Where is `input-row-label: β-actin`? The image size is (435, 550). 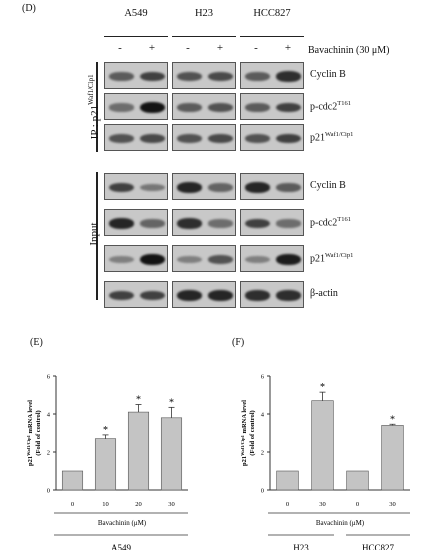 input-row-label: β-actin is located at coordinates (324, 293).